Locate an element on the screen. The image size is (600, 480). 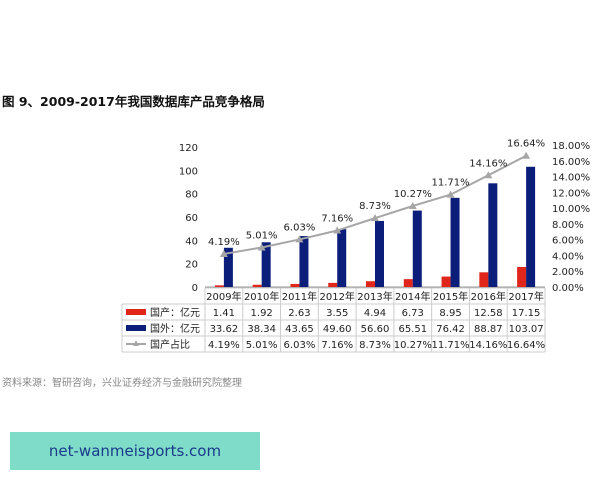
table-cell: 56.60 is located at coordinates (375, 329).